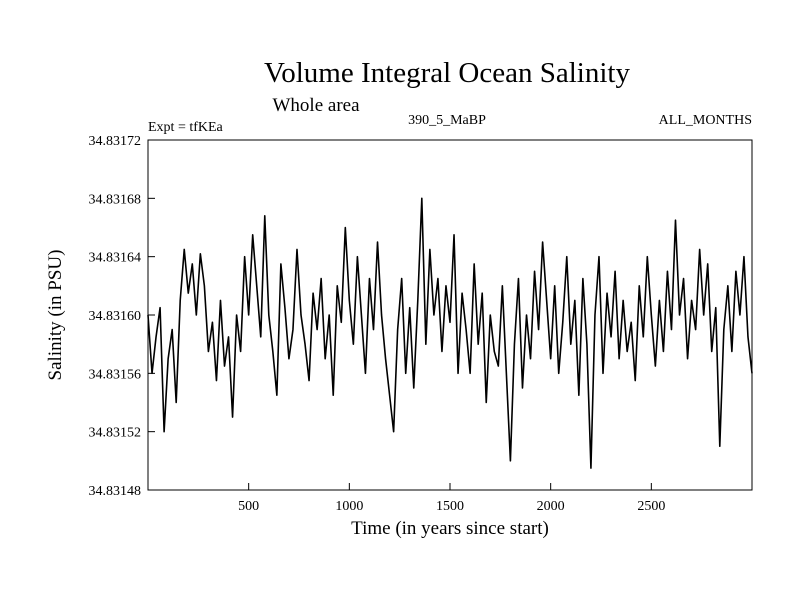  Describe the element at coordinates (316, 105) in the screenshot. I see `chart-subtitle: Whole area` at that location.